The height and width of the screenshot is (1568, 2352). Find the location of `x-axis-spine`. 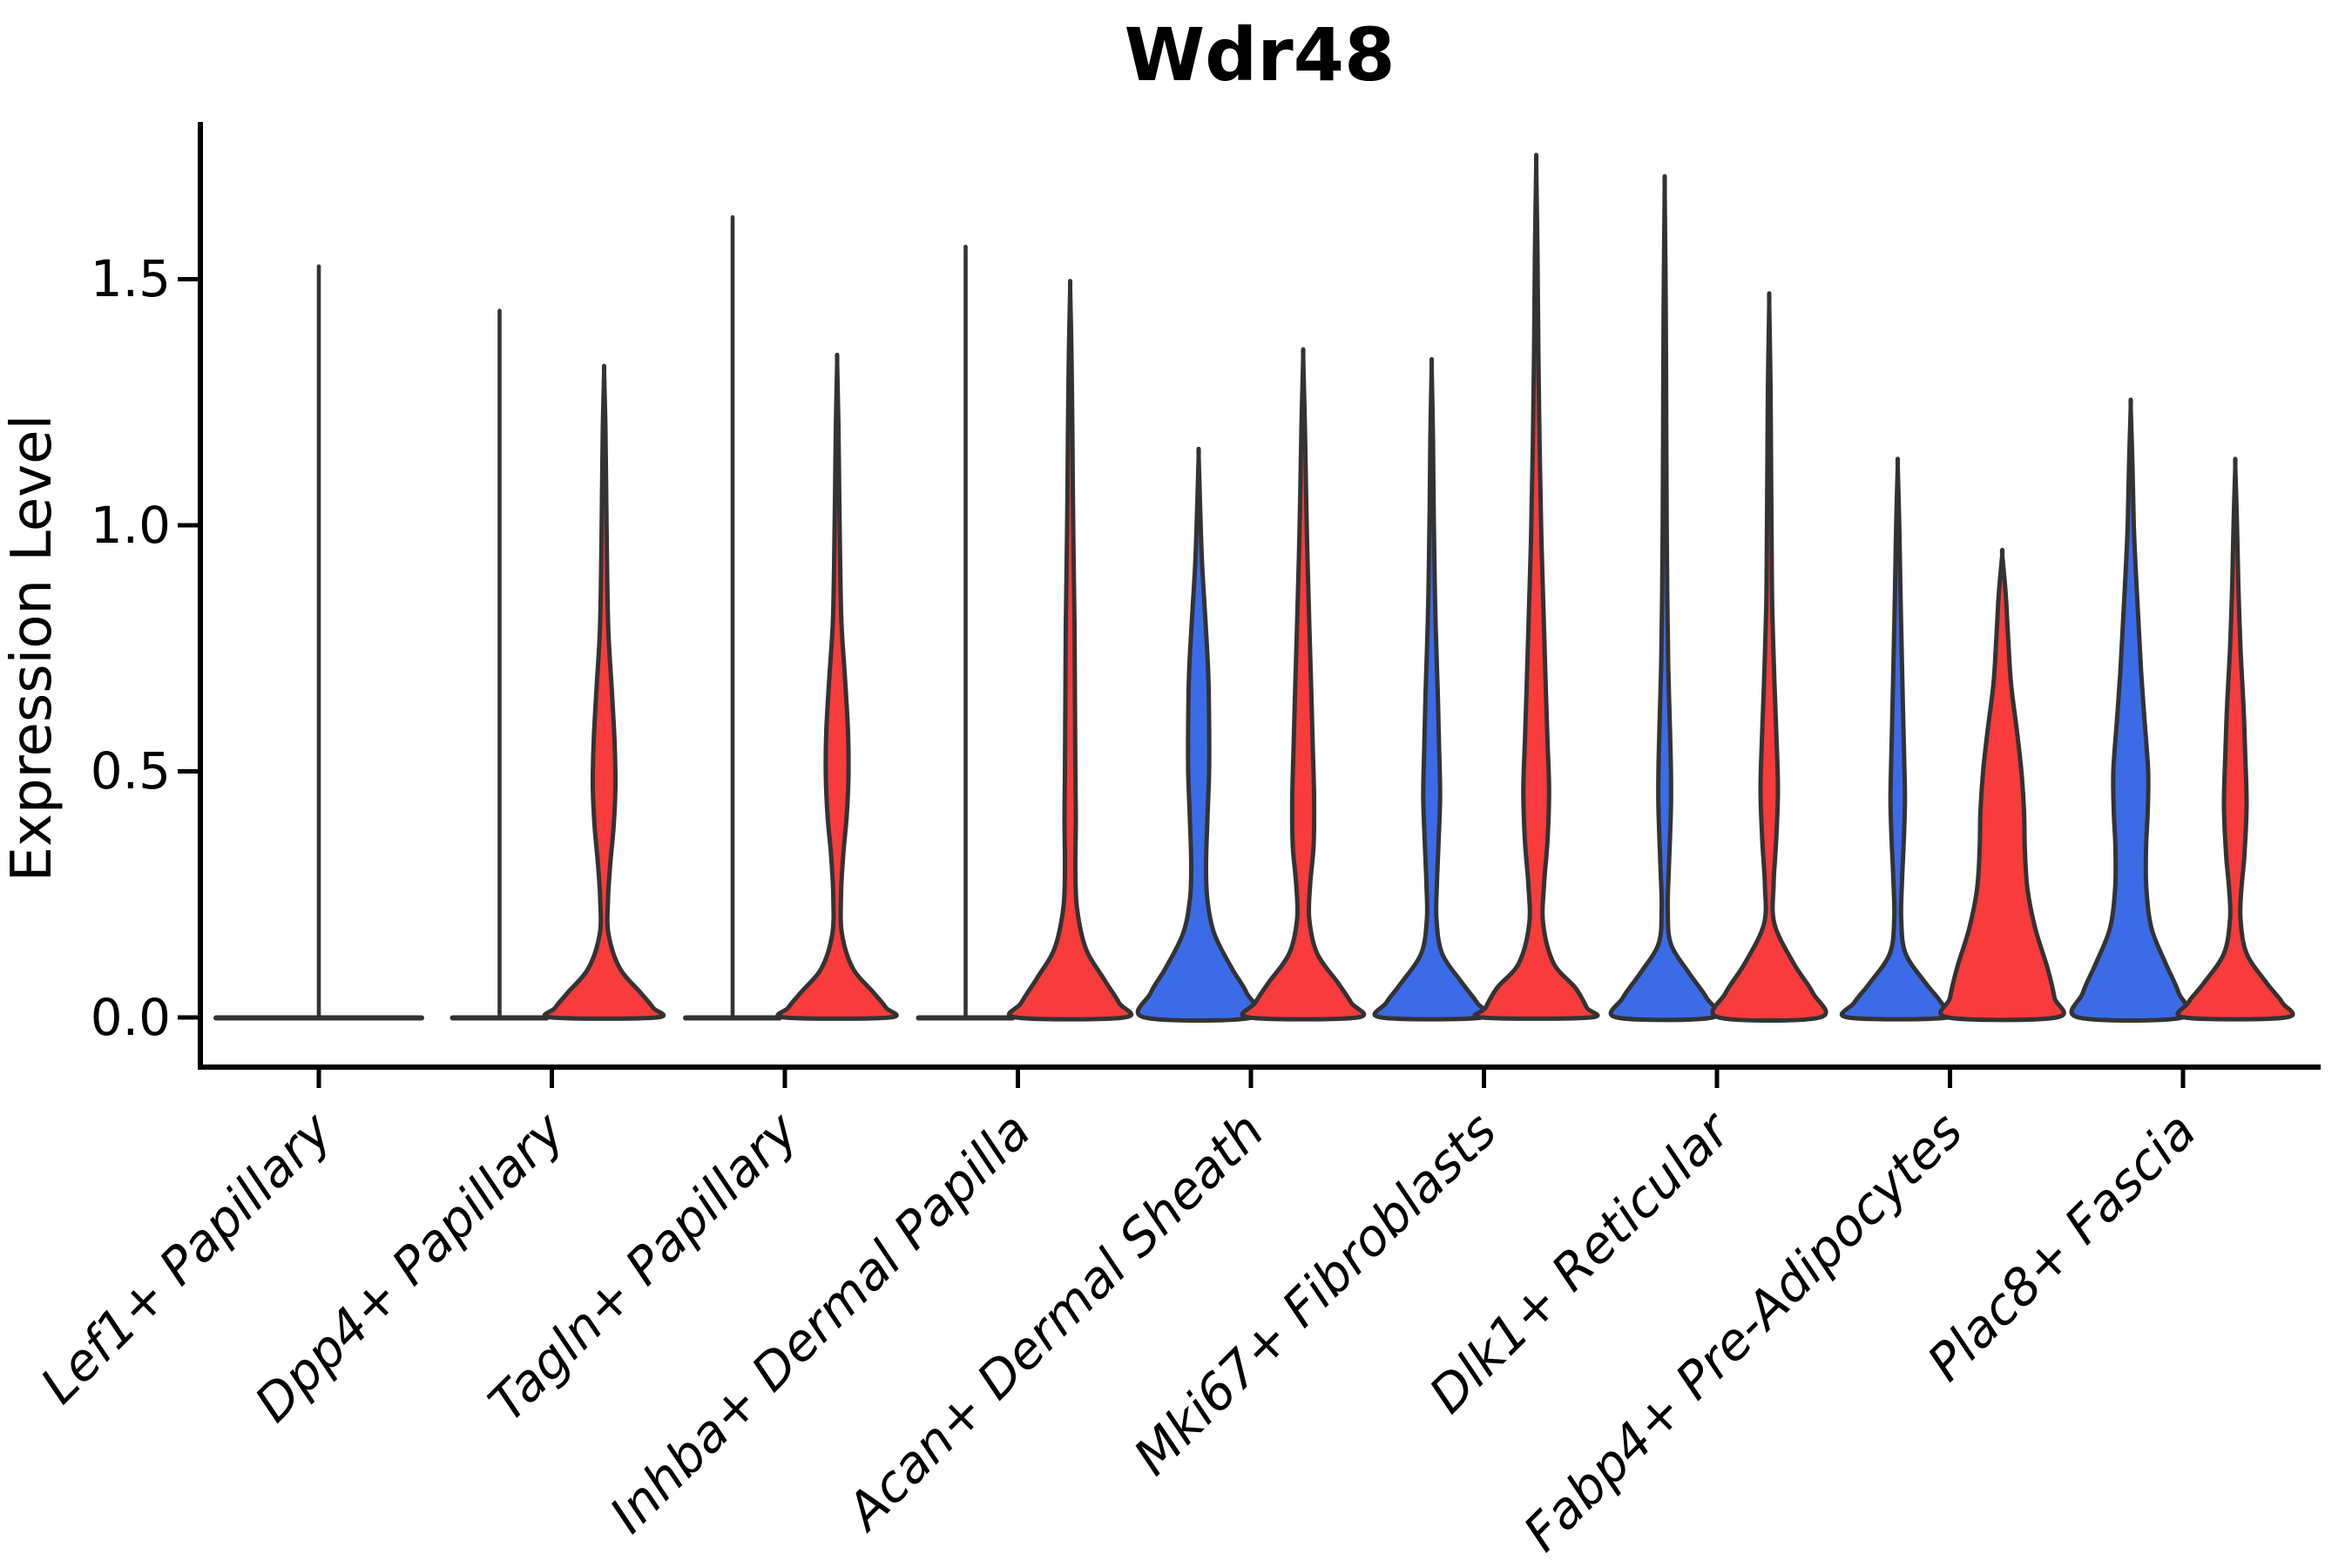

x-axis-spine is located at coordinates (1260, 1067).